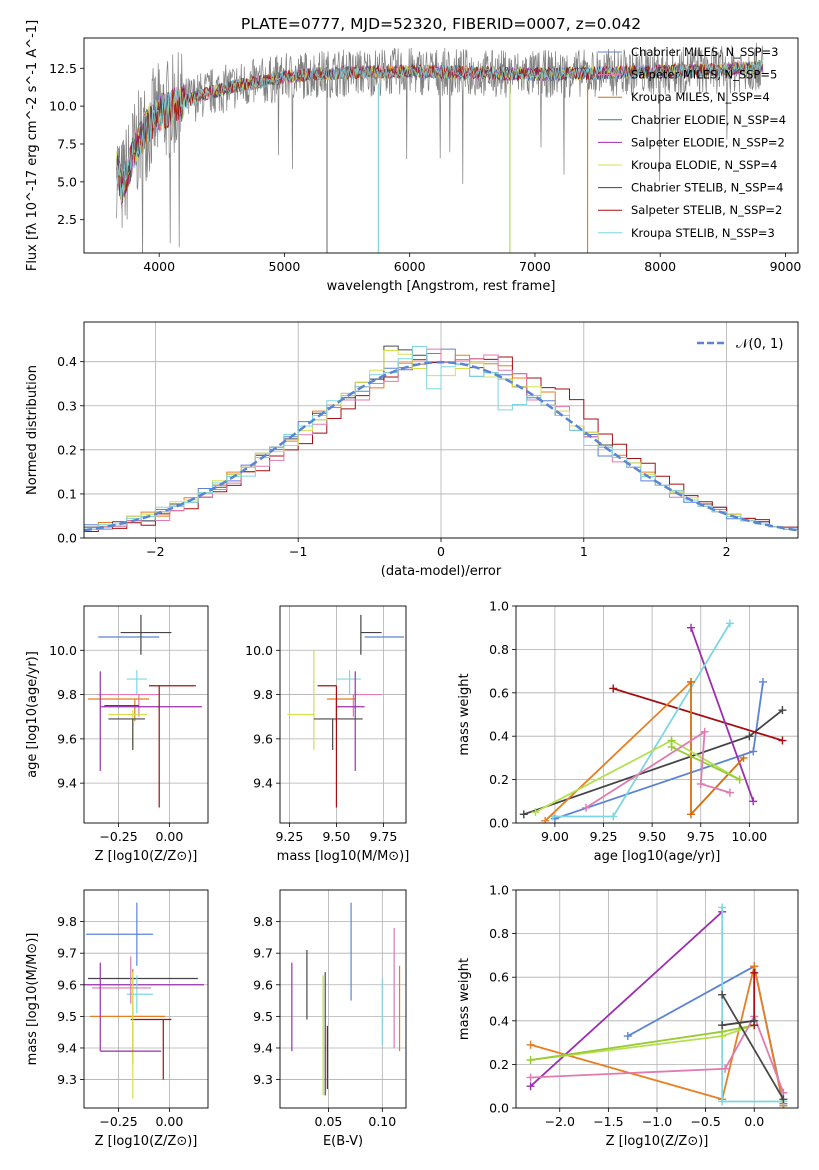 This screenshot has height=1170, width=819. I want to click on x-tick-label: 2, so click(727, 551).